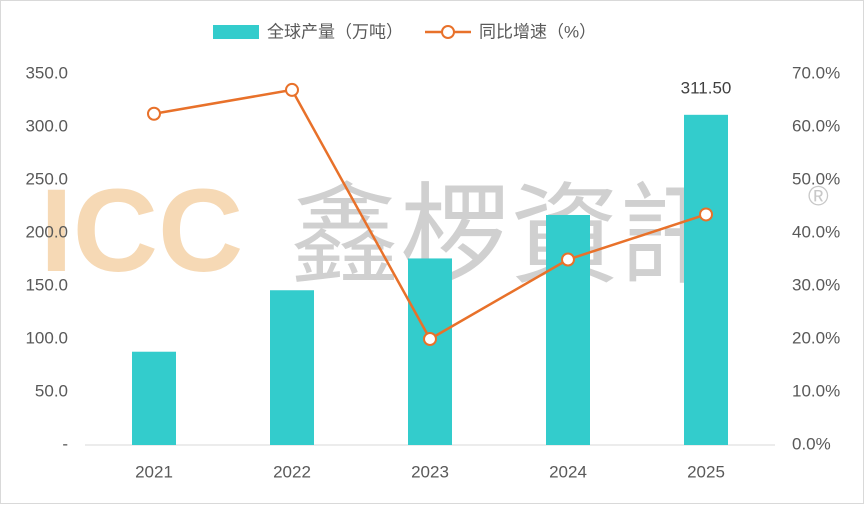 The height and width of the screenshot is (505, 865). What do you see at coordinates (46, 178) in the screenshot?
I see `y-tick-label: 250.0` at bounding box center [46, 178].